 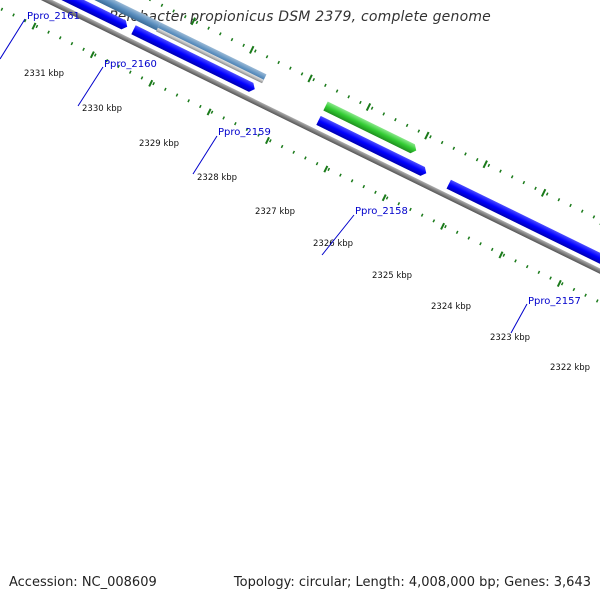 What do you see at coordinates (275, 212) in the screenshot?
I see `scale-label: 2327 kbp` at bounding box center [275, 212].